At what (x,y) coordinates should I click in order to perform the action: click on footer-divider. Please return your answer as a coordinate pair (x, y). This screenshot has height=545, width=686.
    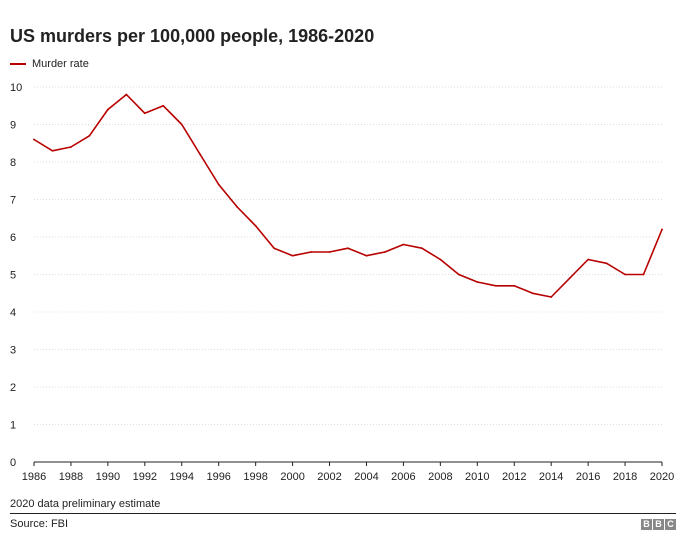
    Looking at the image, I should click on (343, 513).